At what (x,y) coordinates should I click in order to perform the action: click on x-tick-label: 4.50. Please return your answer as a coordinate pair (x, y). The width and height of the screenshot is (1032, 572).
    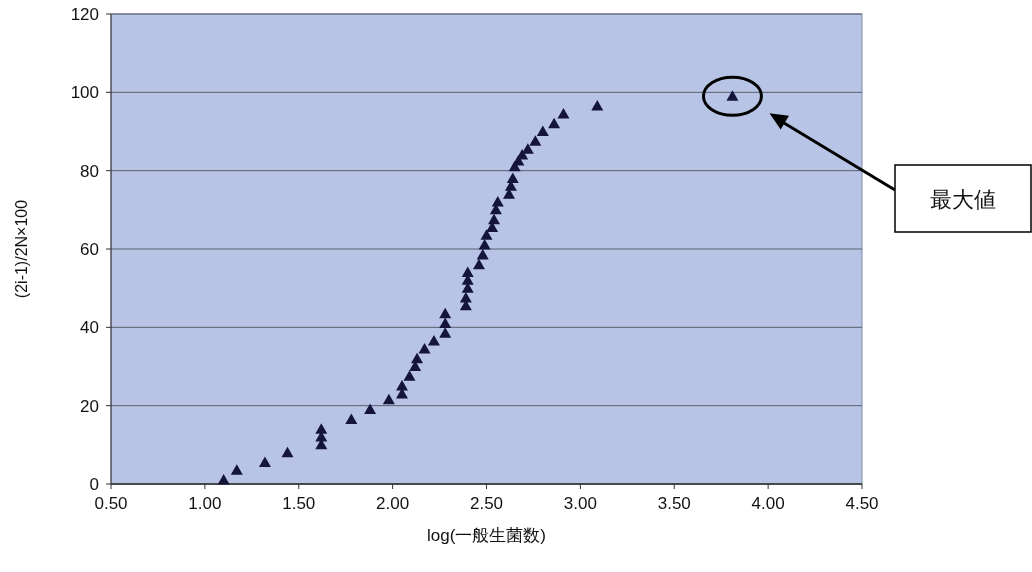
    Looking at the image, I should click on (862, 503).